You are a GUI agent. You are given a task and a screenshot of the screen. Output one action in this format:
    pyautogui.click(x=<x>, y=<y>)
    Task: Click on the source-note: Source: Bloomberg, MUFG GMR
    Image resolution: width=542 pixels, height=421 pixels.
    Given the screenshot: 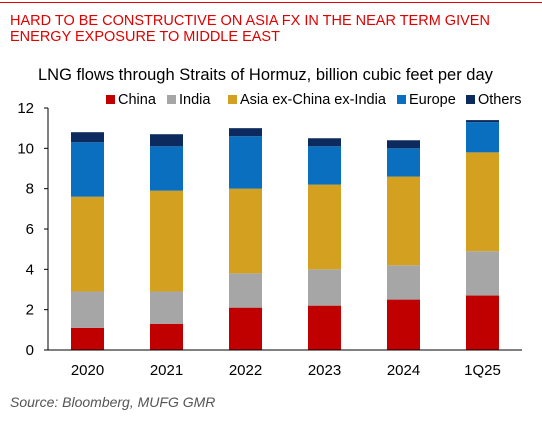 What is the action you would take?
    pyautogui.click(x=113, y=402)
    